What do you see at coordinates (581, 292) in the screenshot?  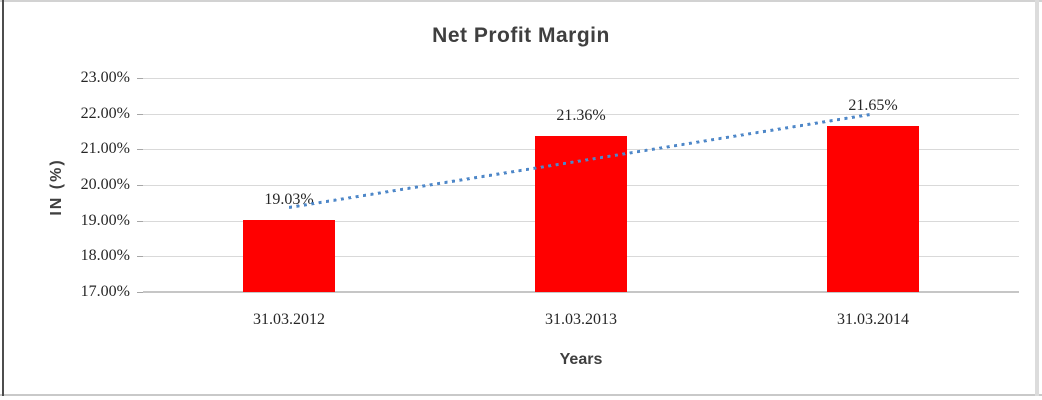 I see `x-axis-line` at bounding box center [581, 292].